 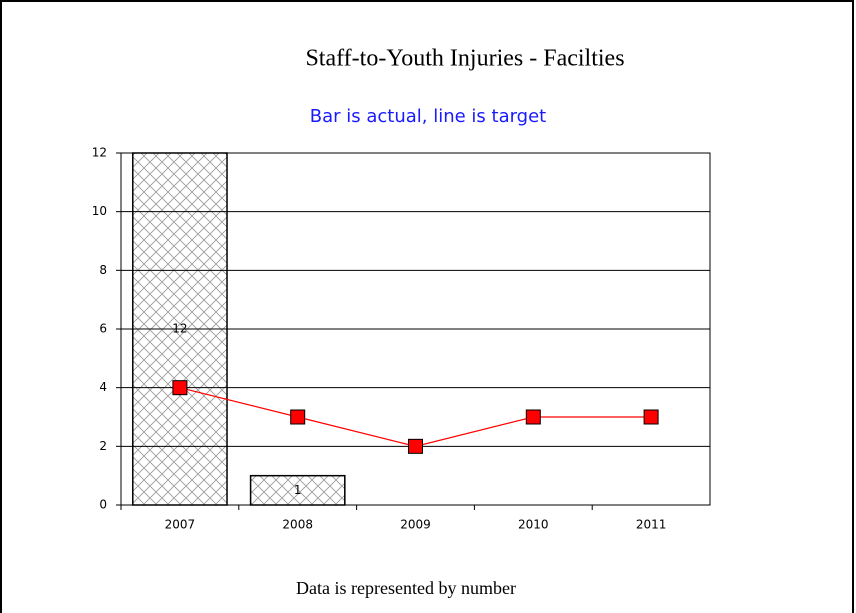 What do you see at coordinates (533, 525) in the screenshot?
I see `x-tick-label: 2010` at bounding box center [533, 525].